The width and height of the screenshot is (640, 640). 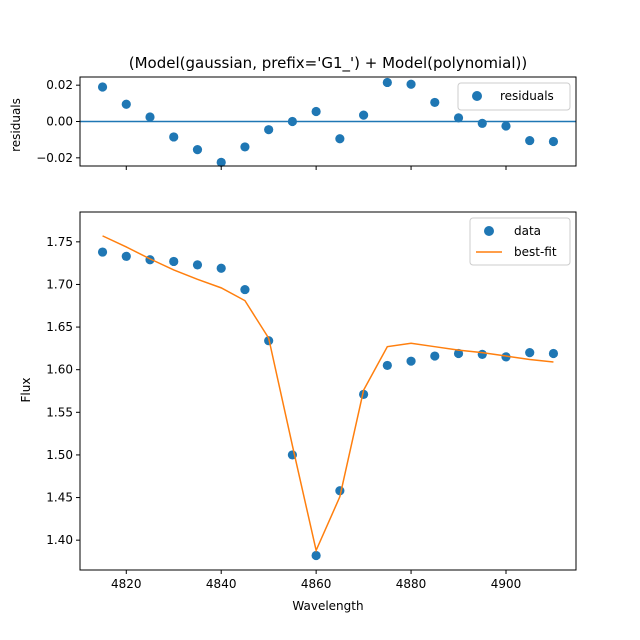 What do you see at coordinates (59, 85) in the screenshot?
I see `y-tick-label: 0.02` at bounding box center [59, 85].